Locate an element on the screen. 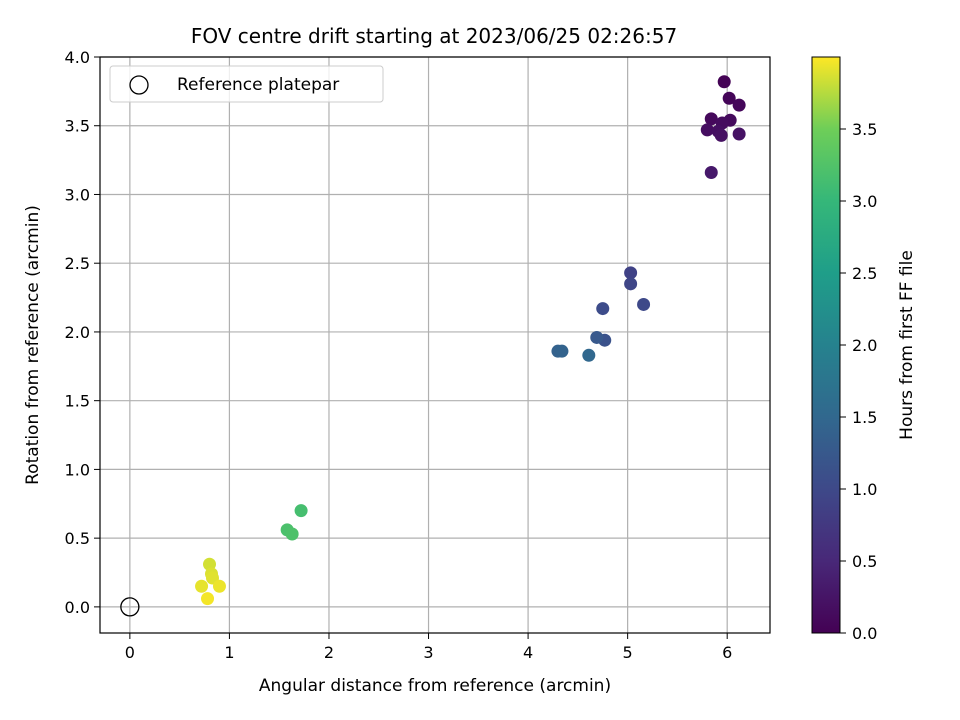  y-axis-label: Rotation from reference (arcmin) is located at coordinates (33, 345).